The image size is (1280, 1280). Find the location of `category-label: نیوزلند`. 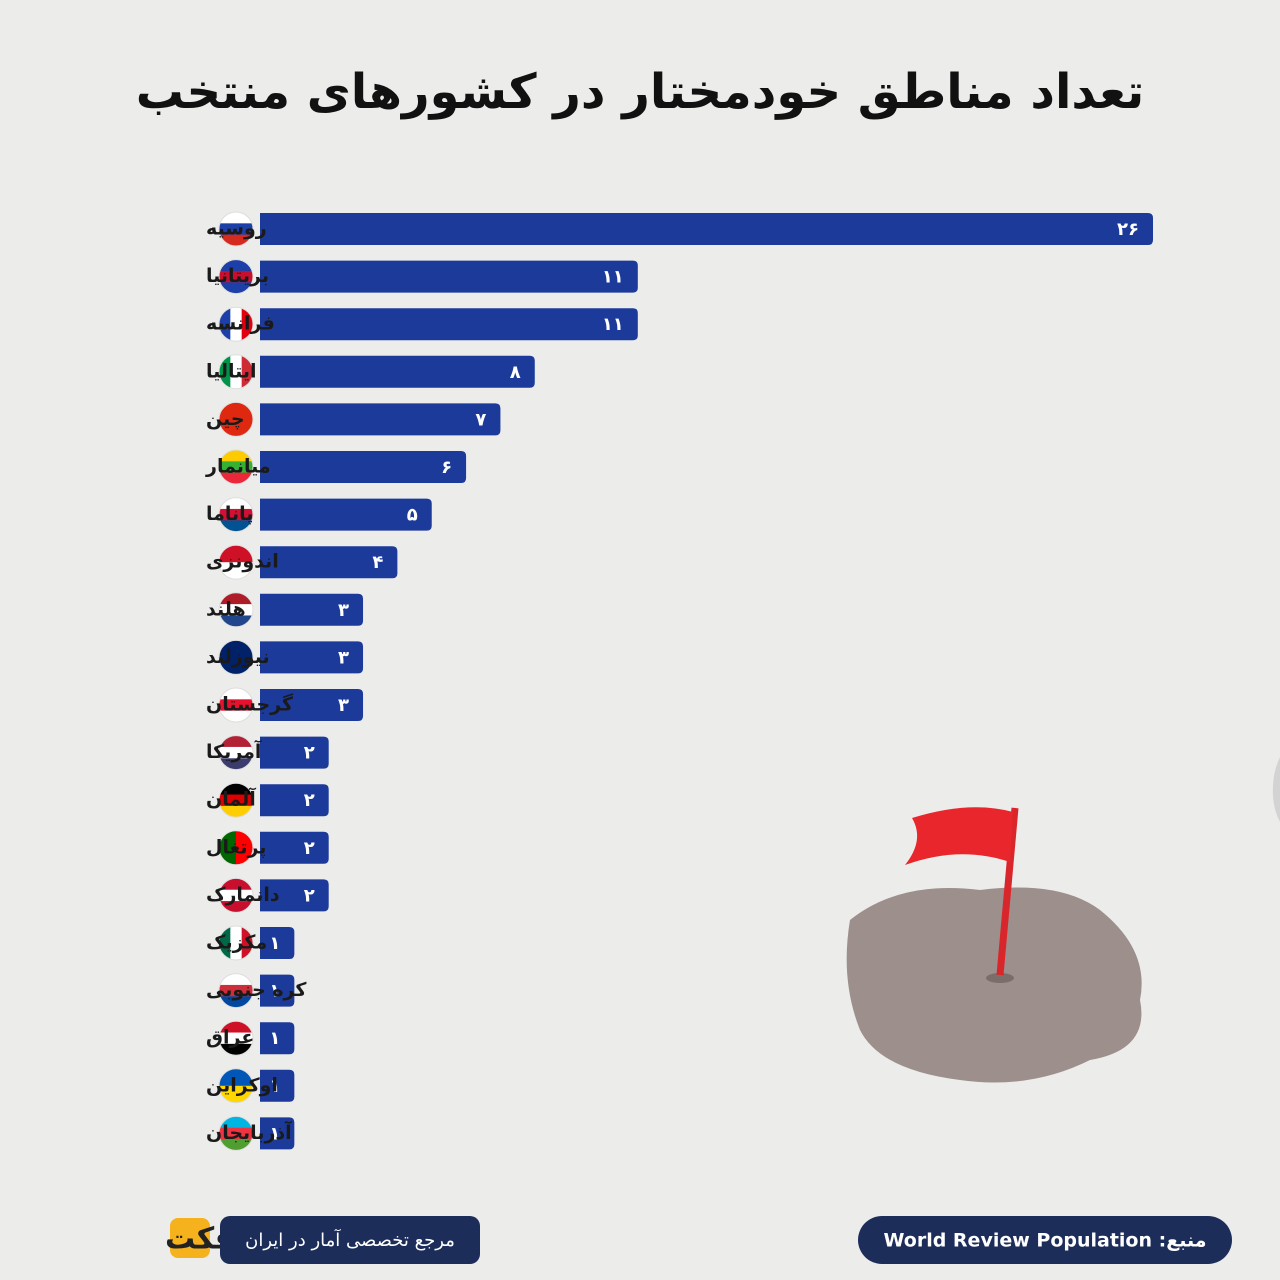

category-label: نیوزلند is located at coordinates (238, 657).